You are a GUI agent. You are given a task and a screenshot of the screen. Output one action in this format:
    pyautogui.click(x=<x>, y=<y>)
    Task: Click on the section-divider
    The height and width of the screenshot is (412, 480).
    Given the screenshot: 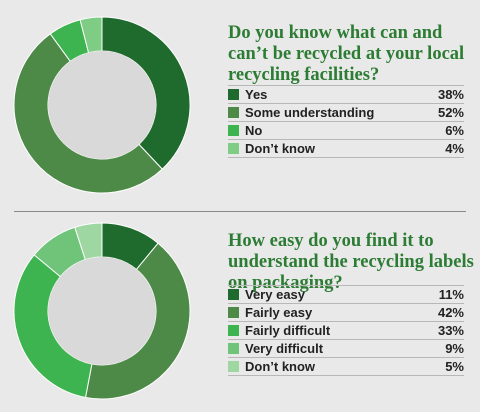 What is the action you would take?
    pyautogui.click(x=240, y=211)
    